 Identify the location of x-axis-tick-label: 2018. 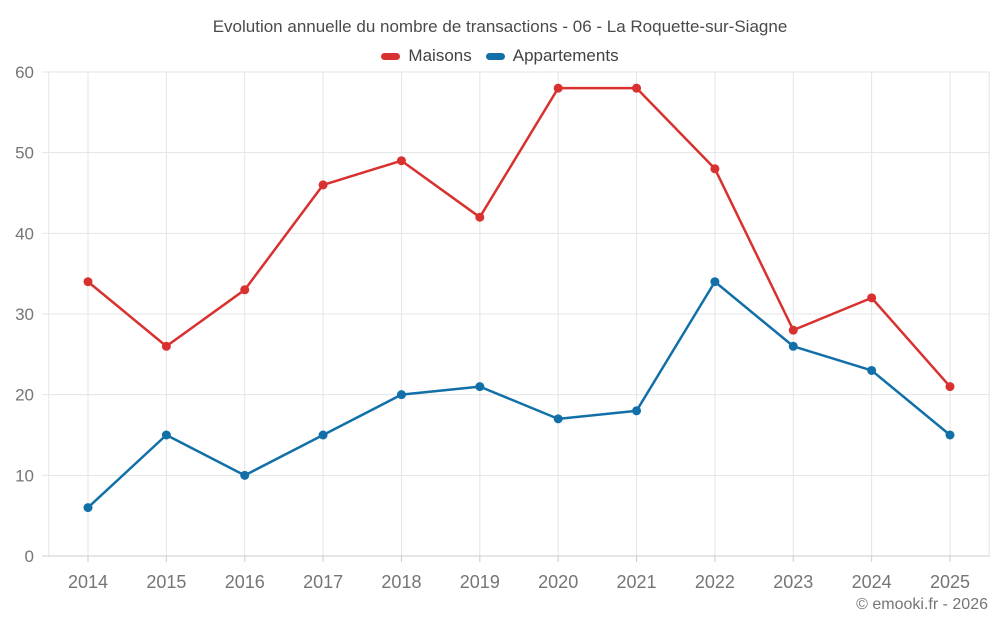
(401, 582).